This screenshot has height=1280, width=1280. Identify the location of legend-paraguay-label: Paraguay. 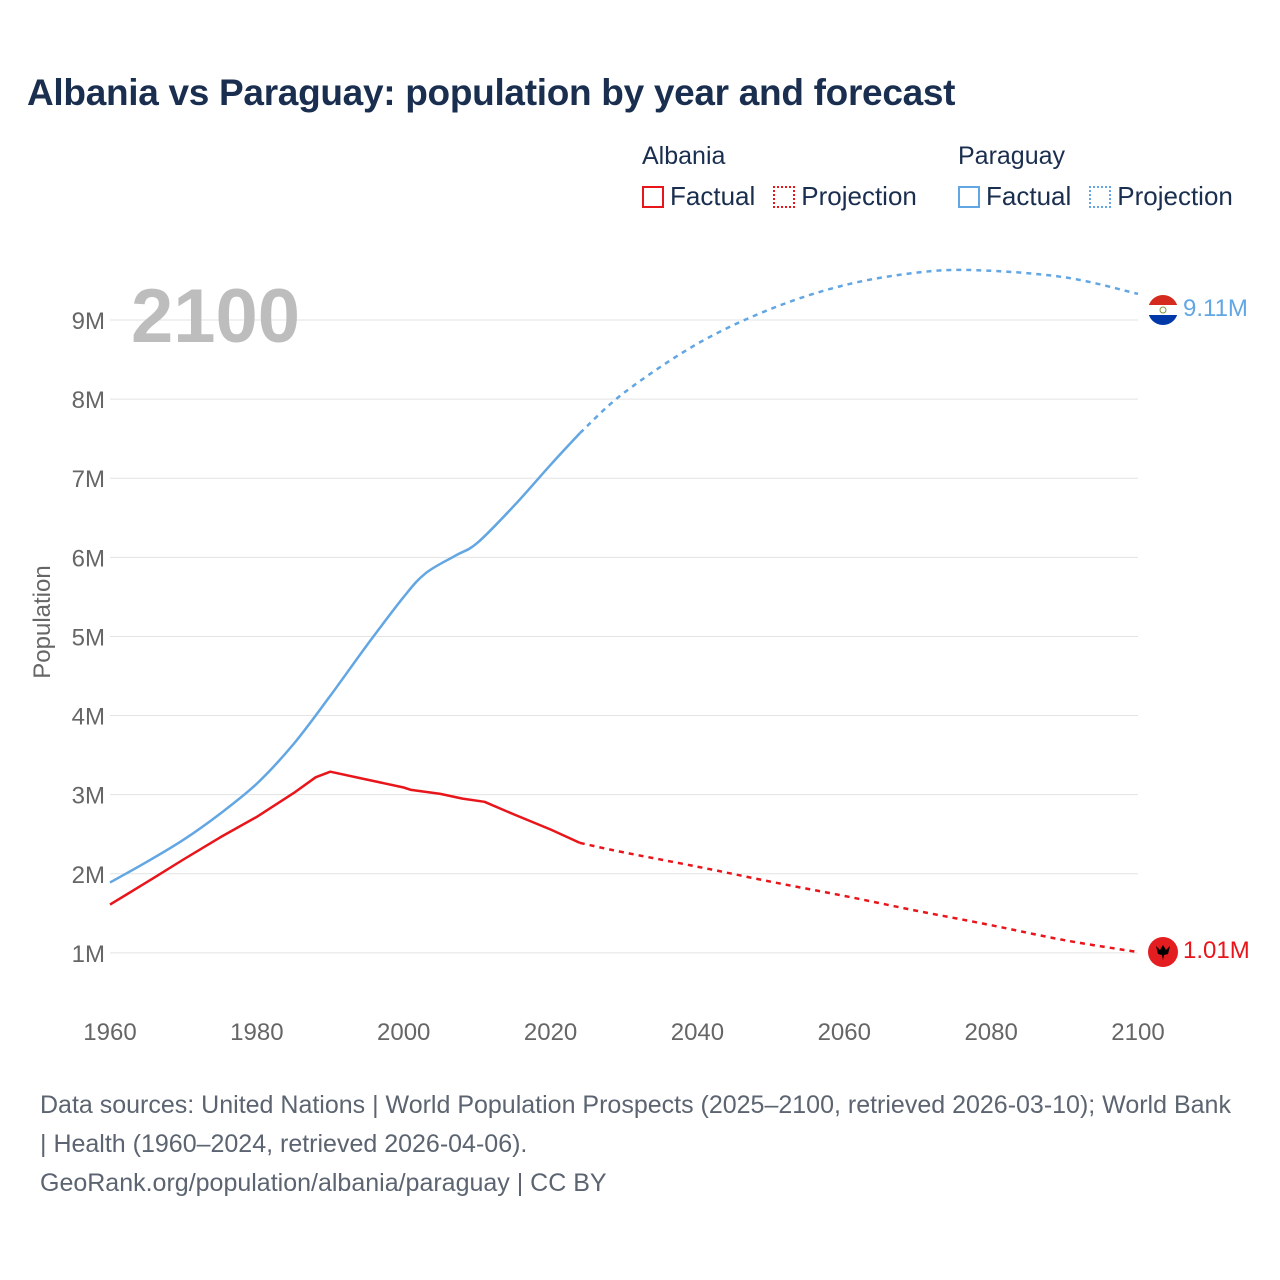
(1012, 156).